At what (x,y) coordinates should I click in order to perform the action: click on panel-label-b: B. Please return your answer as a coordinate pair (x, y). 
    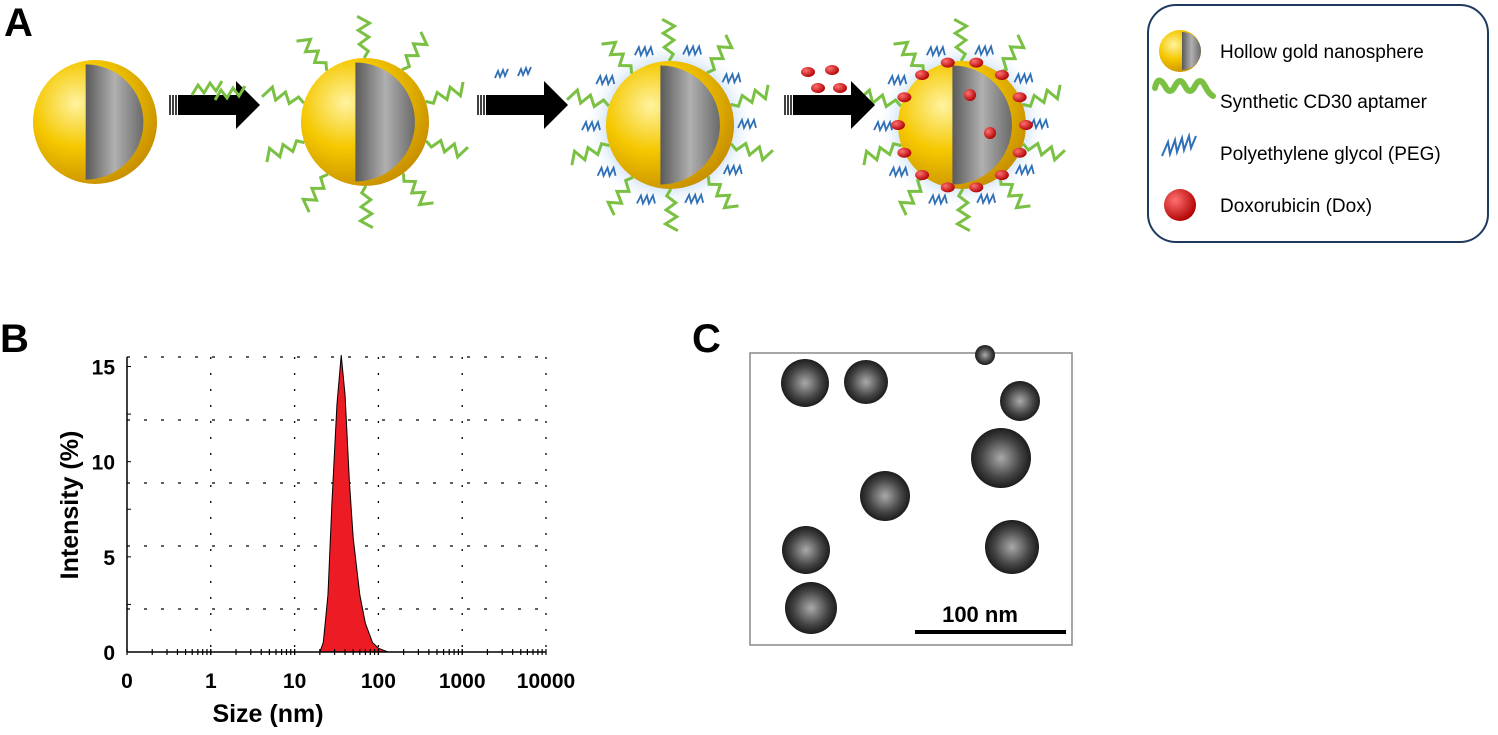
    Looking at the image, I should click on (14, 339).